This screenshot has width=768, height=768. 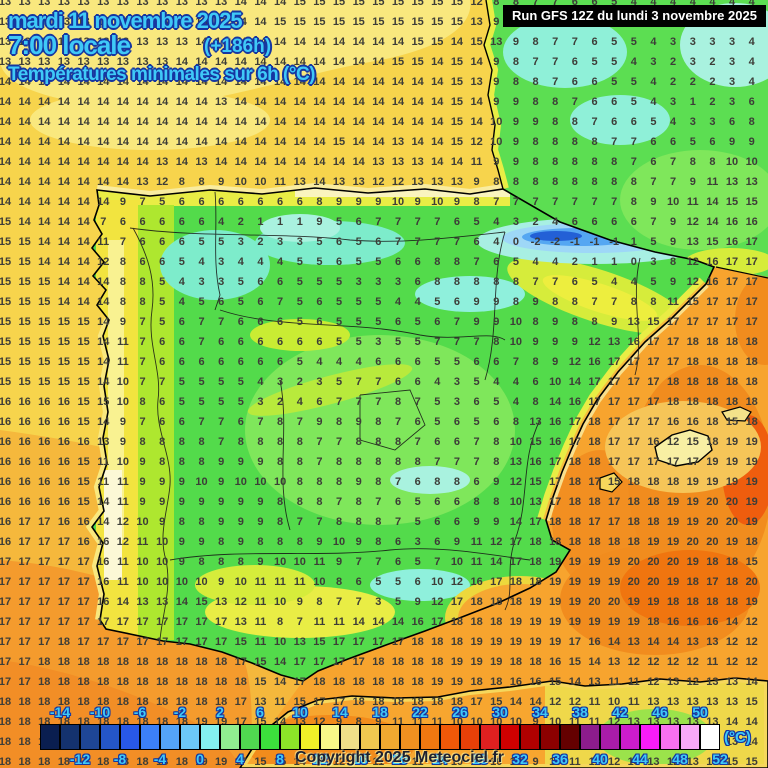 What do you see at coordinates (162, 75) in the screenshot?
I see `map-subtitle: Températures minimales sur 6h (°C)` at bounding box center [162, 75].